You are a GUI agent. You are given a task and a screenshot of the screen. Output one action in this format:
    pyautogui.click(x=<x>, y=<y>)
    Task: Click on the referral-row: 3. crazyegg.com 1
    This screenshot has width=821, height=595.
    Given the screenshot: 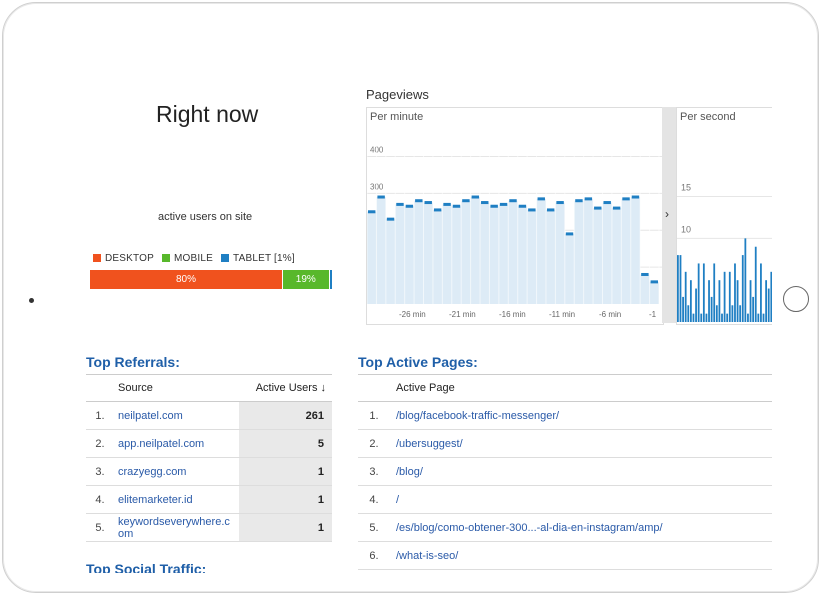 What is the action you would take?
    pyautogui.click(x=209, y=471)
    